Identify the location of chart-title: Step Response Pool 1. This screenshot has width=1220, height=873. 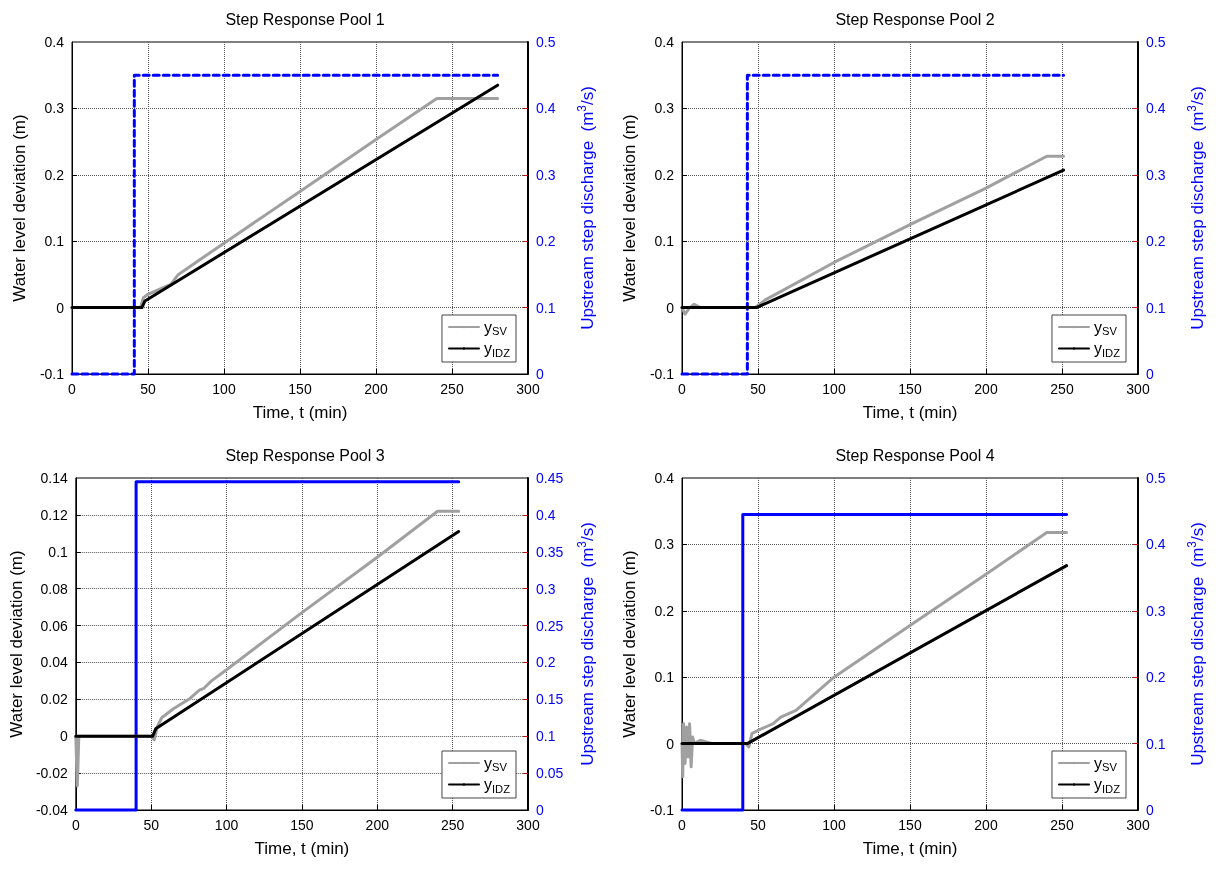
(305, 19).